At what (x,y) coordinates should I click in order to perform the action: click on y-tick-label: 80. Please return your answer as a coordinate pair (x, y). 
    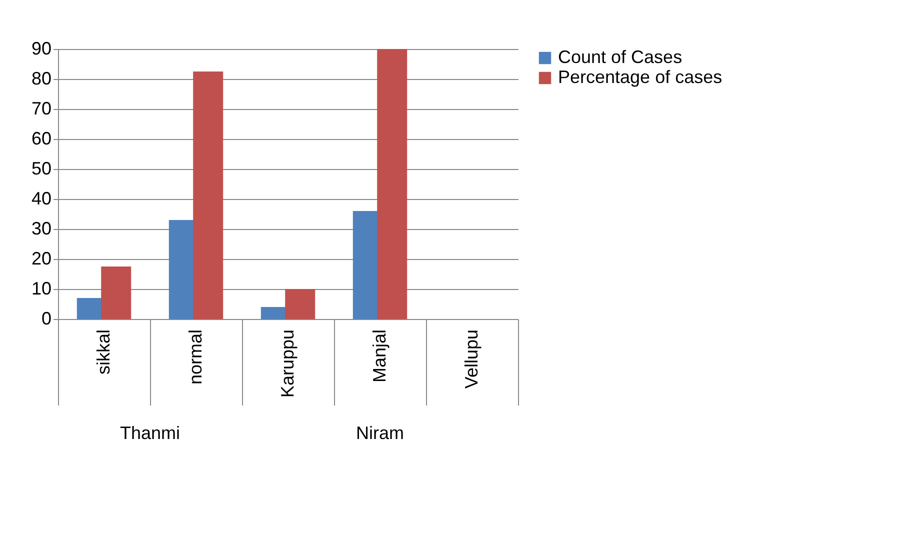
    Looking at the image, I should click on (41, 78).